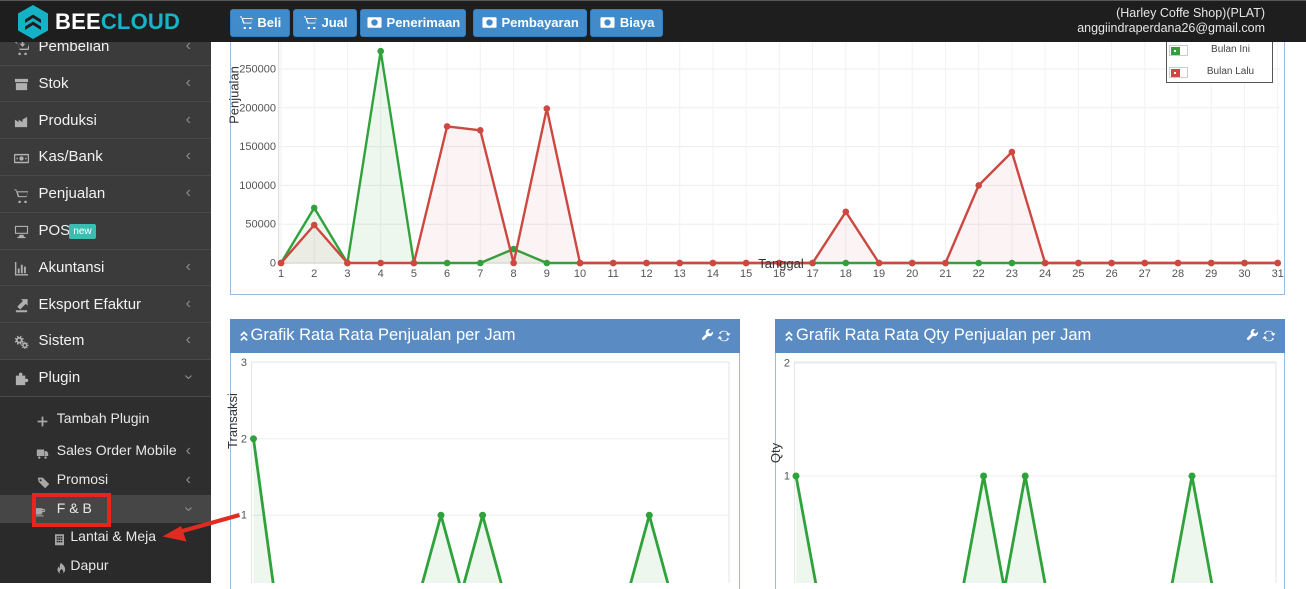 The width and height of the screenshot is (1306, 589). I want to click on svg-text: 20, so click(912, 274).